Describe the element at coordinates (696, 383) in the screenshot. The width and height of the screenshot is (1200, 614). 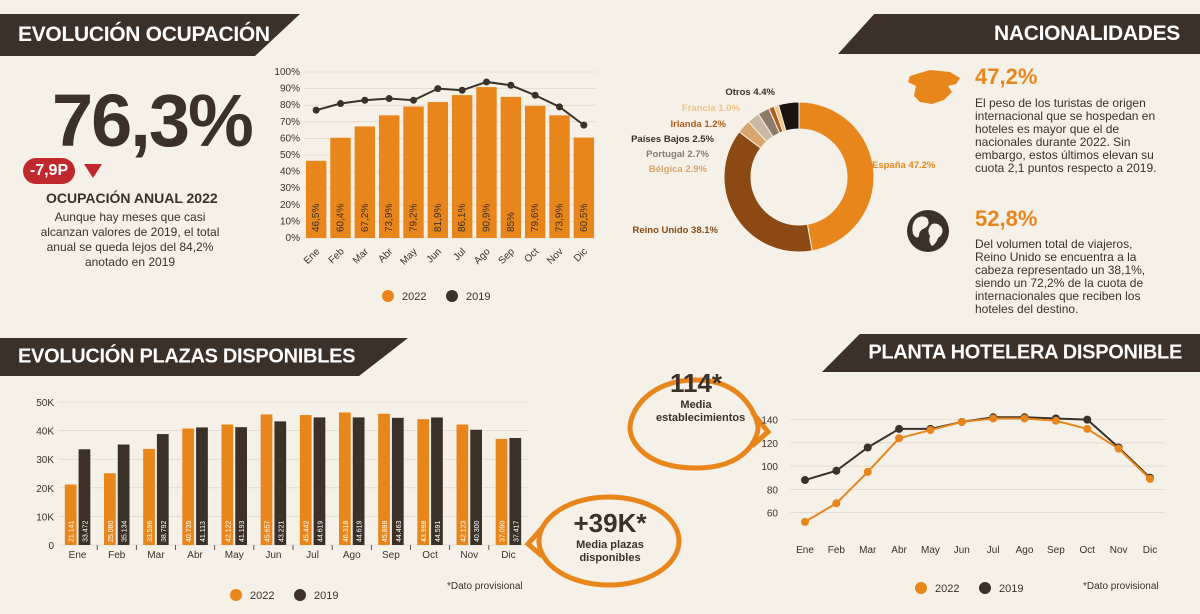
I see `establishments-value: 114*` at that location.